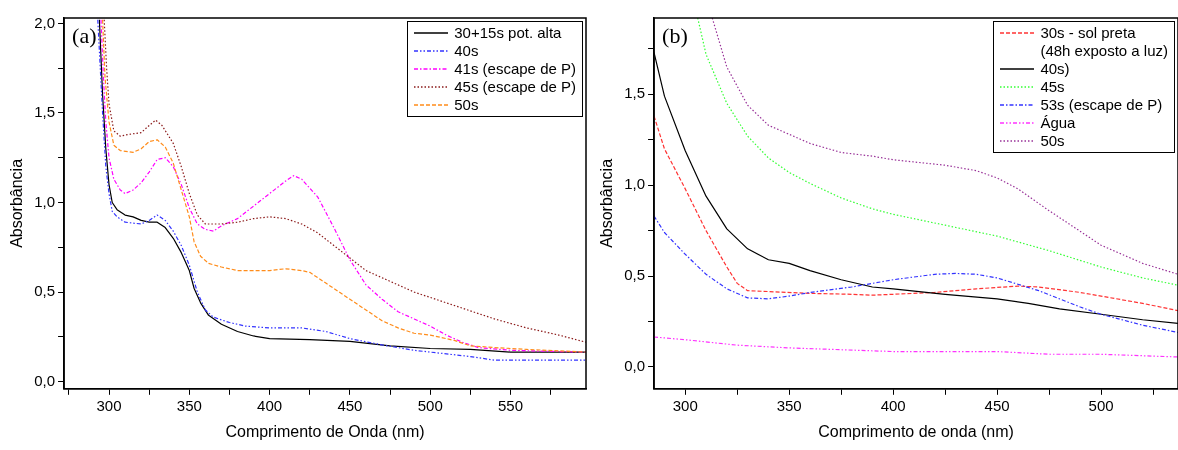  Describe the element at coordinates (84, 35) in the screenshot. I see `annotation: (a)` at that location.